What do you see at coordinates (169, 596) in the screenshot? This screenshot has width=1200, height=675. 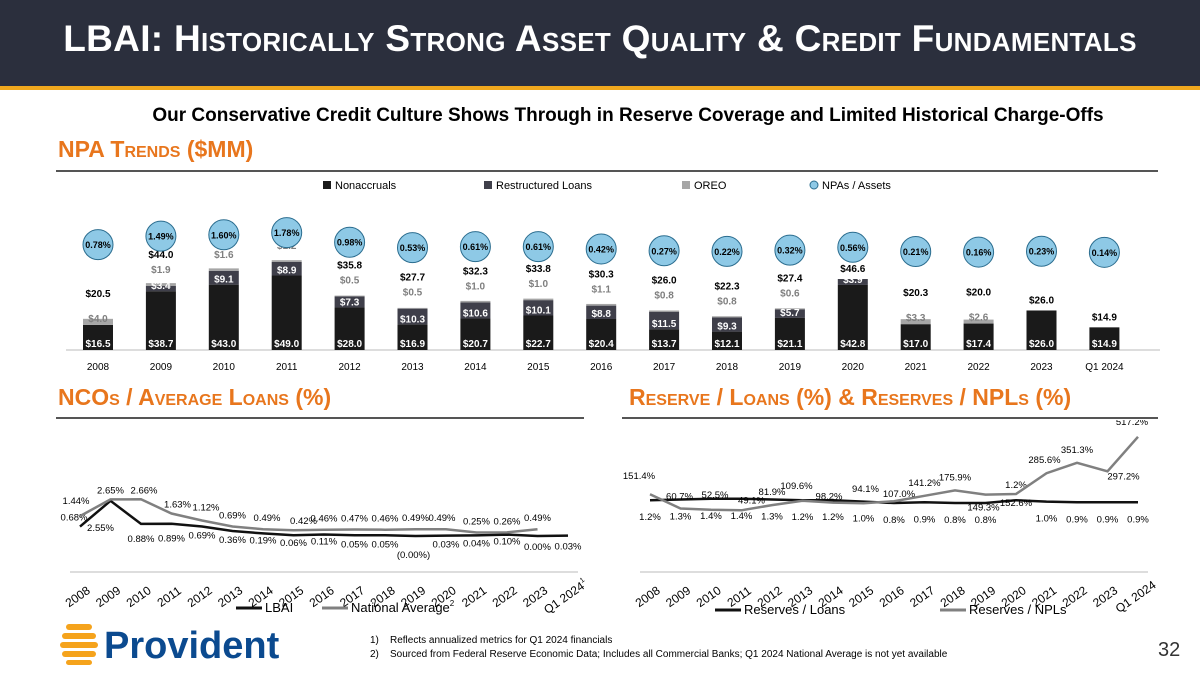 I see `x-tick-label: 2011` at bounding box center [169, 596].